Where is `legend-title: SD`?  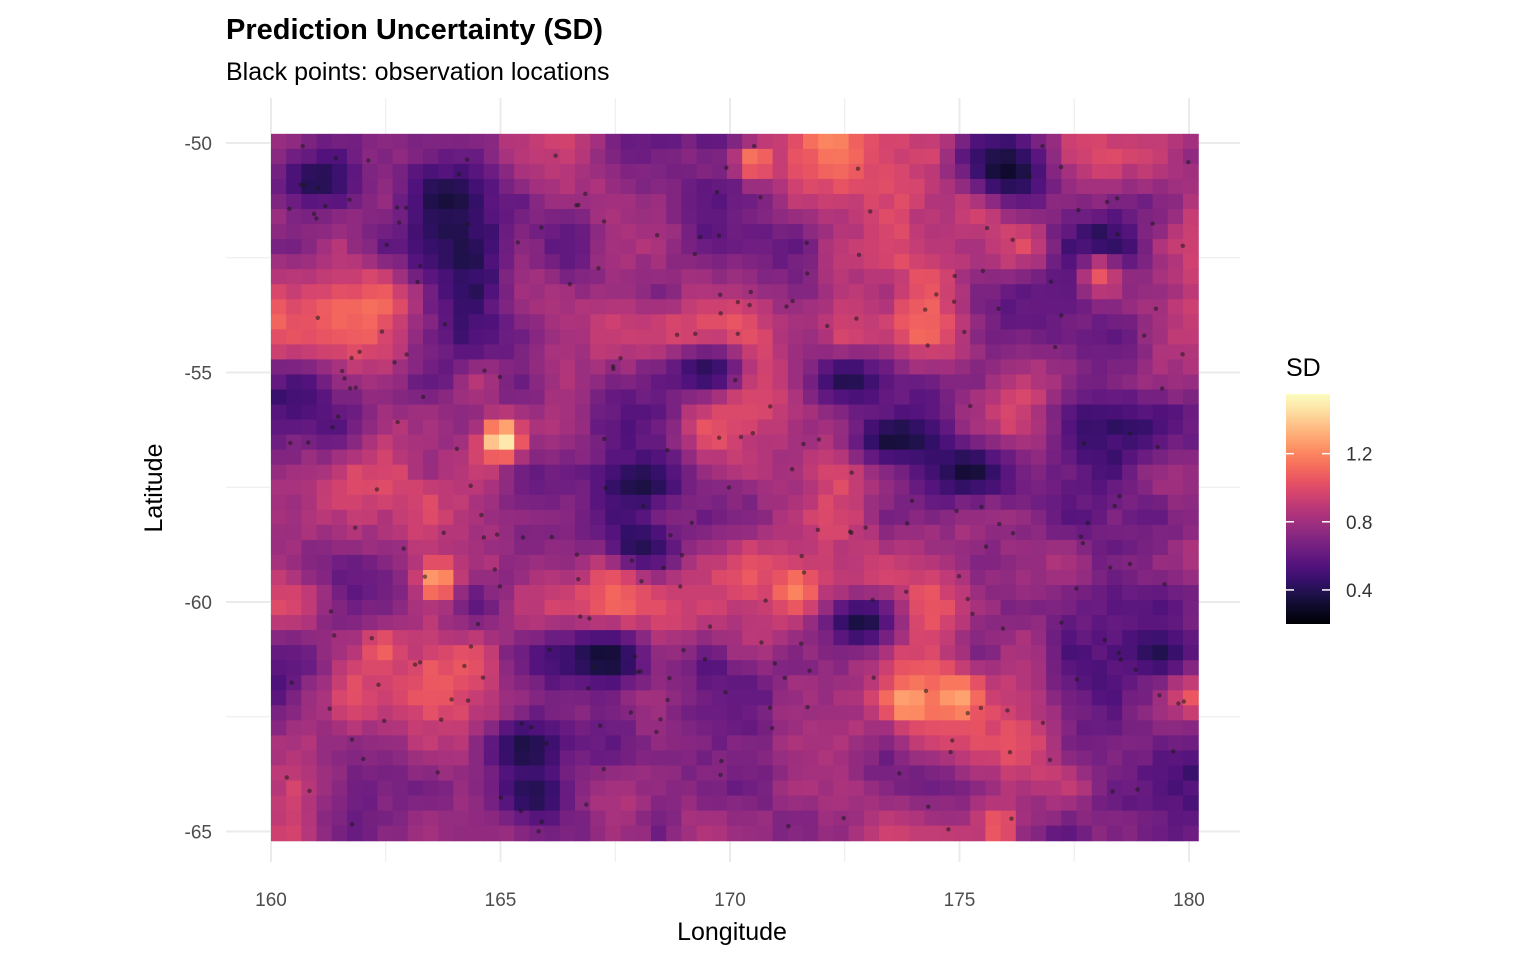 legend-title: SD is located at coordinates (1303, 368).